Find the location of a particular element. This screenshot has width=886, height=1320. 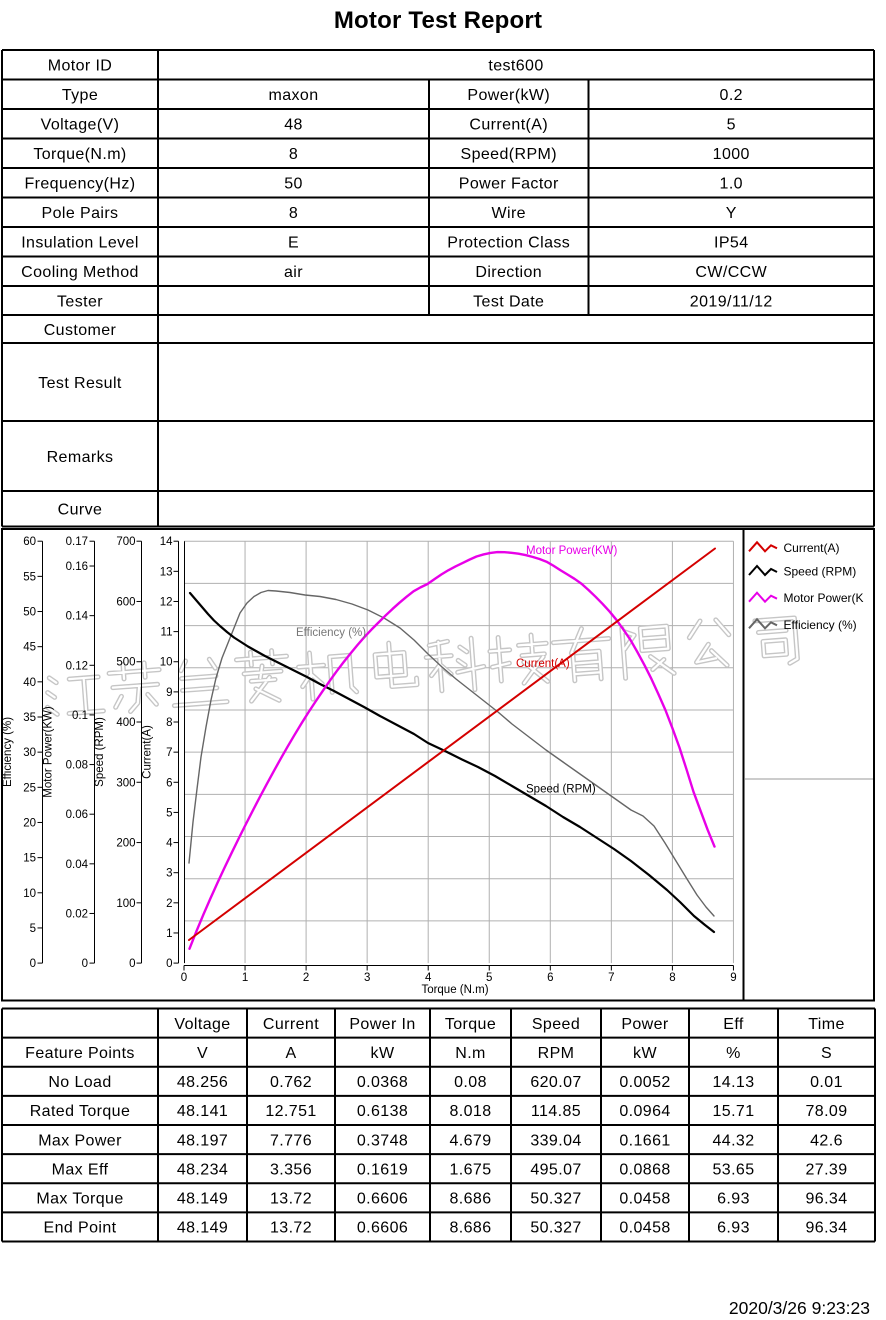

svg-text: 1000 is located at coordinates (731, 154).